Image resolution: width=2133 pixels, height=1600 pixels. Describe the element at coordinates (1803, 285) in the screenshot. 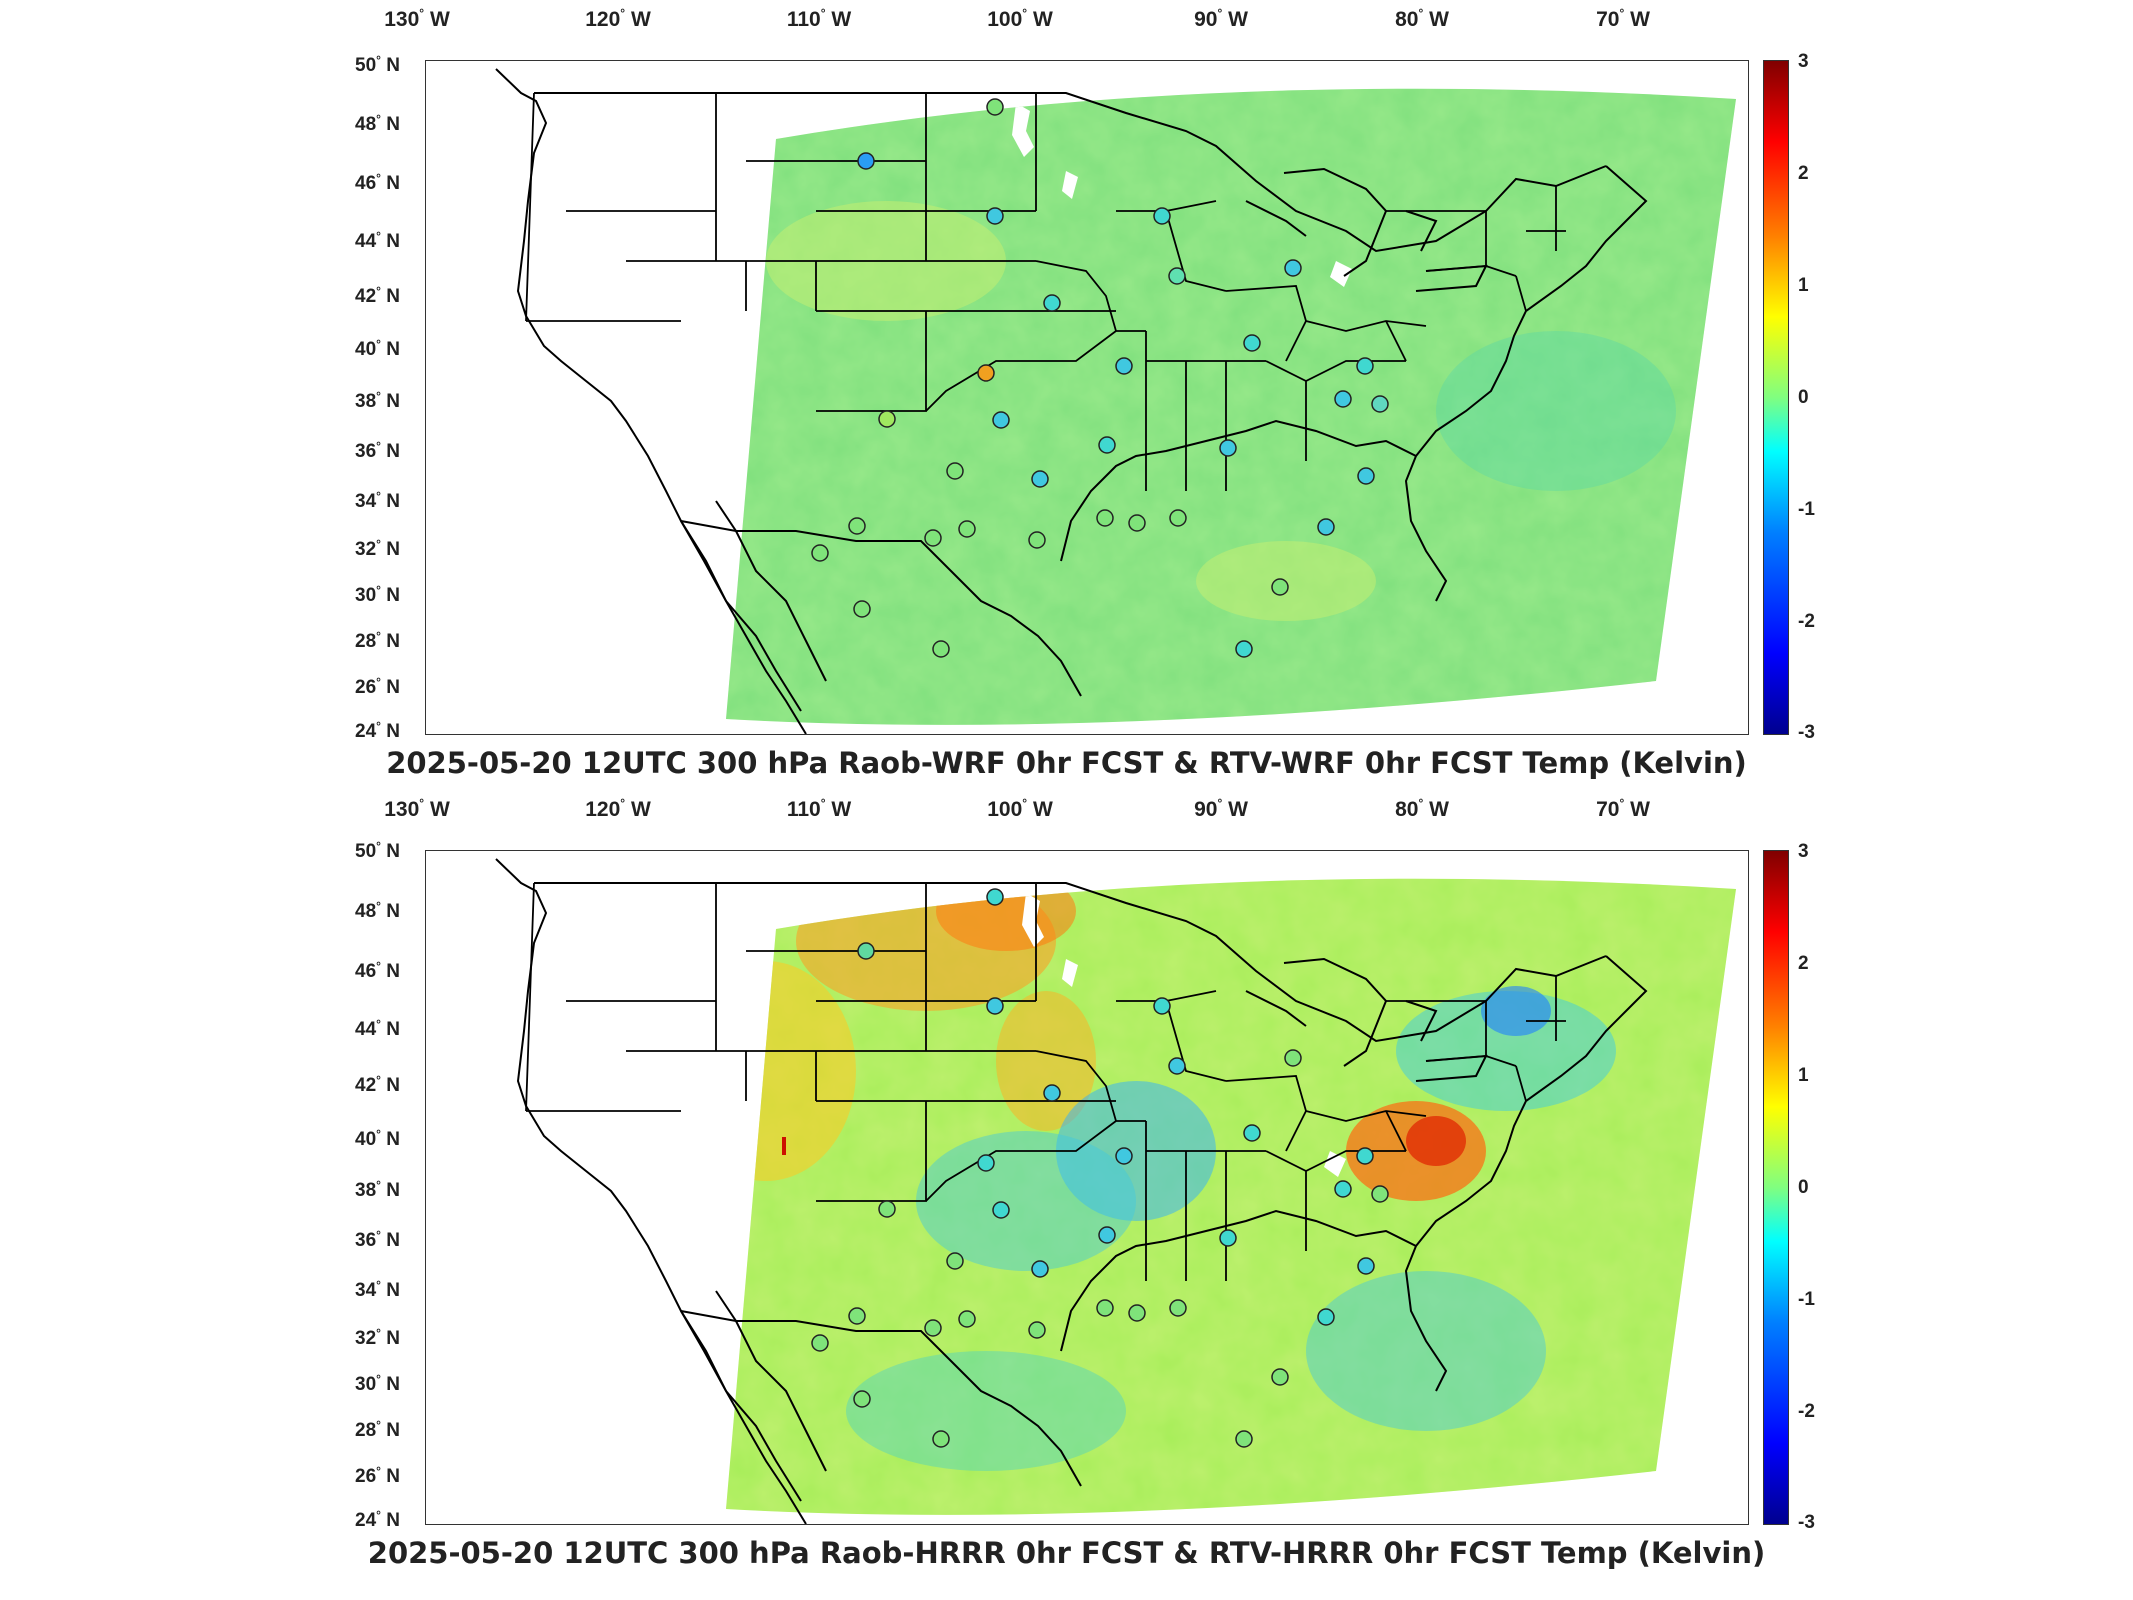

I see `colorbar-tick: 1` at that location.